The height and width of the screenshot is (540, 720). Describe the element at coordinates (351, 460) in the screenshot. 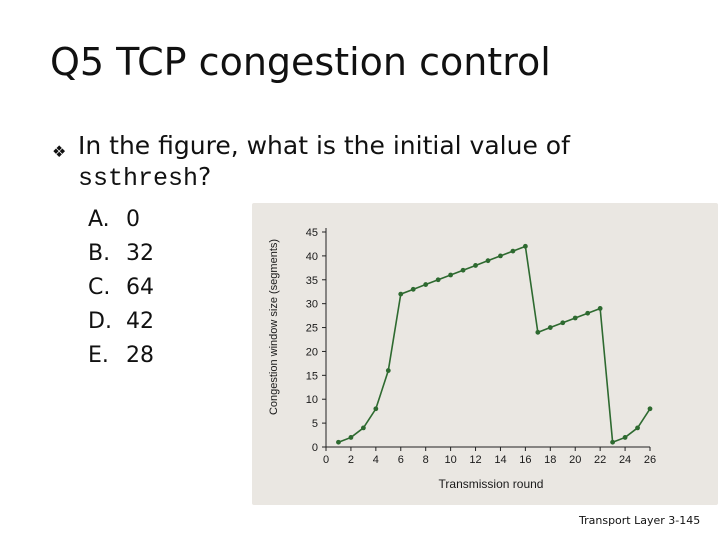

I see `x-tick-label: 2` at that location.